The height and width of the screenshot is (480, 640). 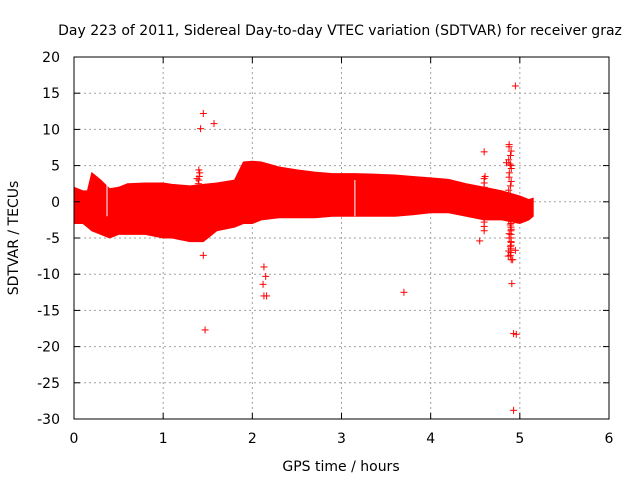 I want to click on x-tick-label: 4, so click(x=430, y=439).